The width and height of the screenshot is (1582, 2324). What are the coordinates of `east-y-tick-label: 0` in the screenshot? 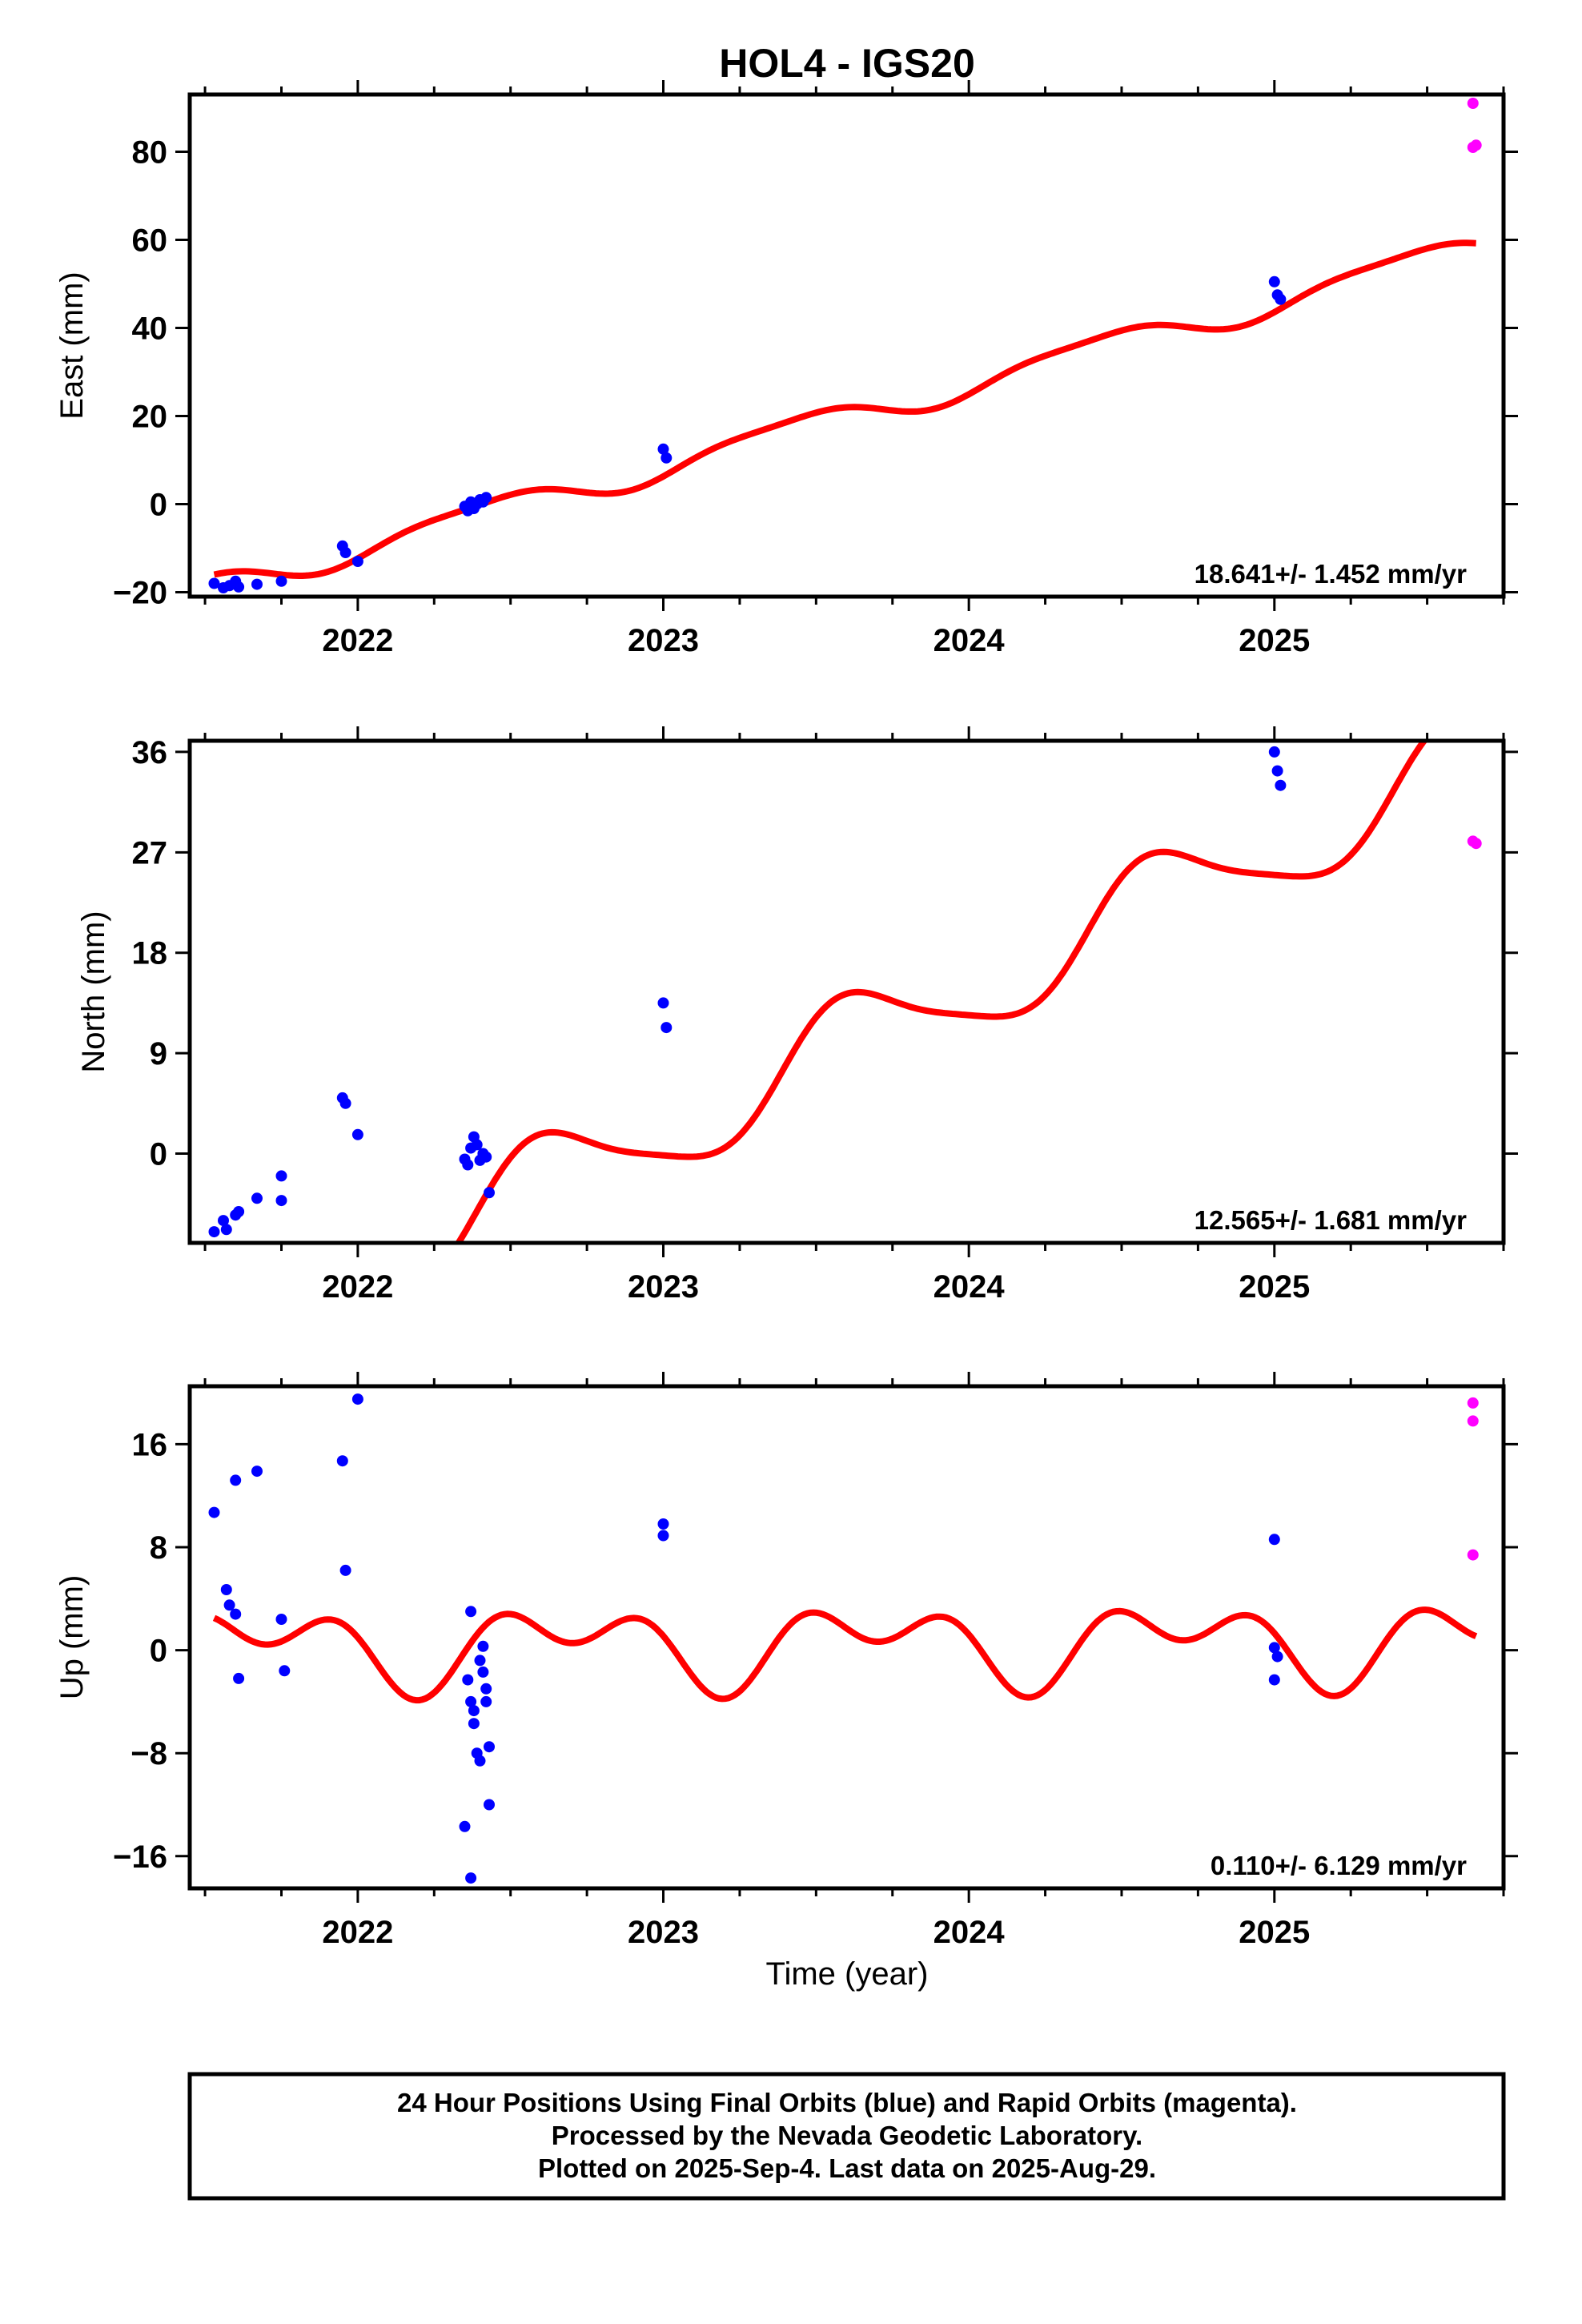 It's located at (158, 505).